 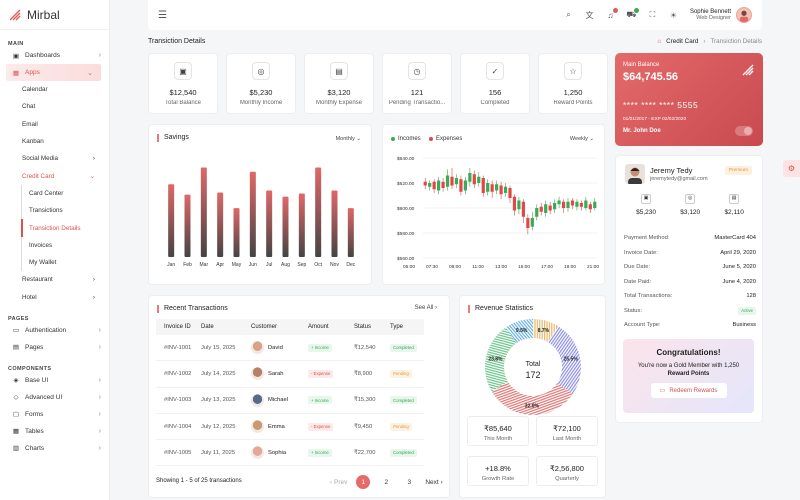 I want to click on see-all-link: See All ›, so click(x=425, y=308).